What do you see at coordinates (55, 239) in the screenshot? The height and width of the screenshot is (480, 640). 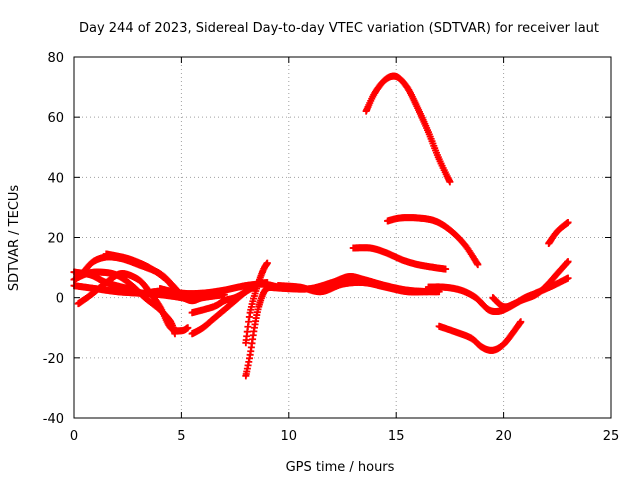 I see `y-tick-label: 20` at bounding box center [55, 239].